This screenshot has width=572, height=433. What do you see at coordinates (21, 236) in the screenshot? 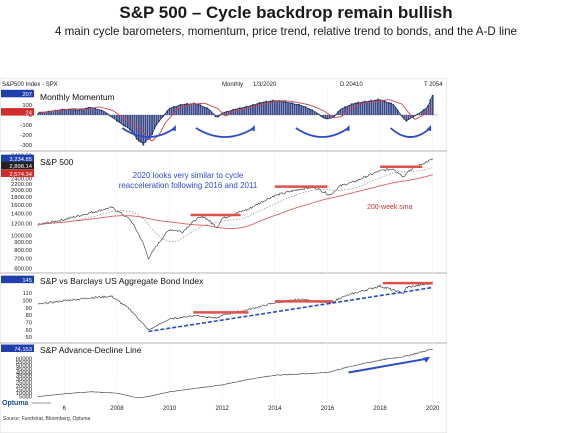
I see `y-tick-label: 1000.00` at bounding box center [21, 236].